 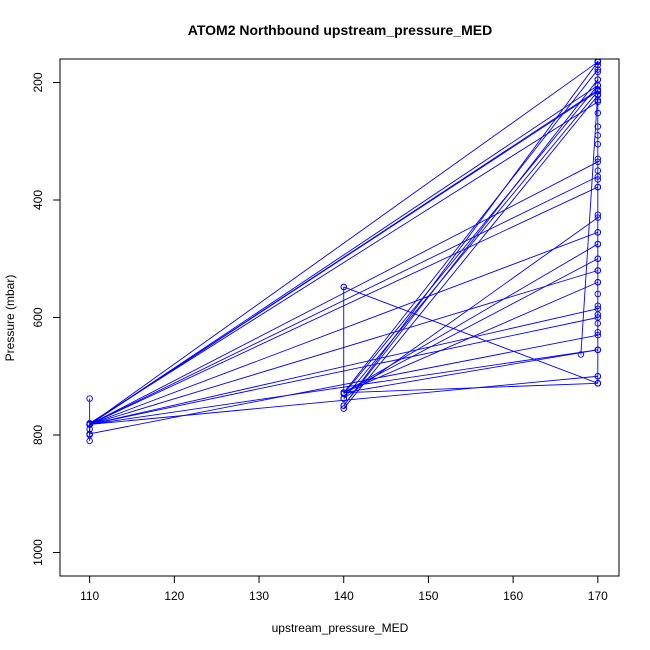 I want to click on x-tick-label: 120, so click(x=174, y=596).